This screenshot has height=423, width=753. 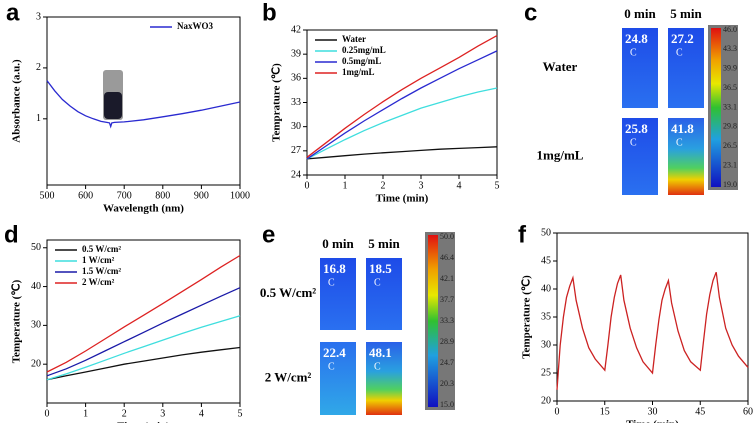 I want to click on temperature-readout: 22.4, so click(x=334, y=352).